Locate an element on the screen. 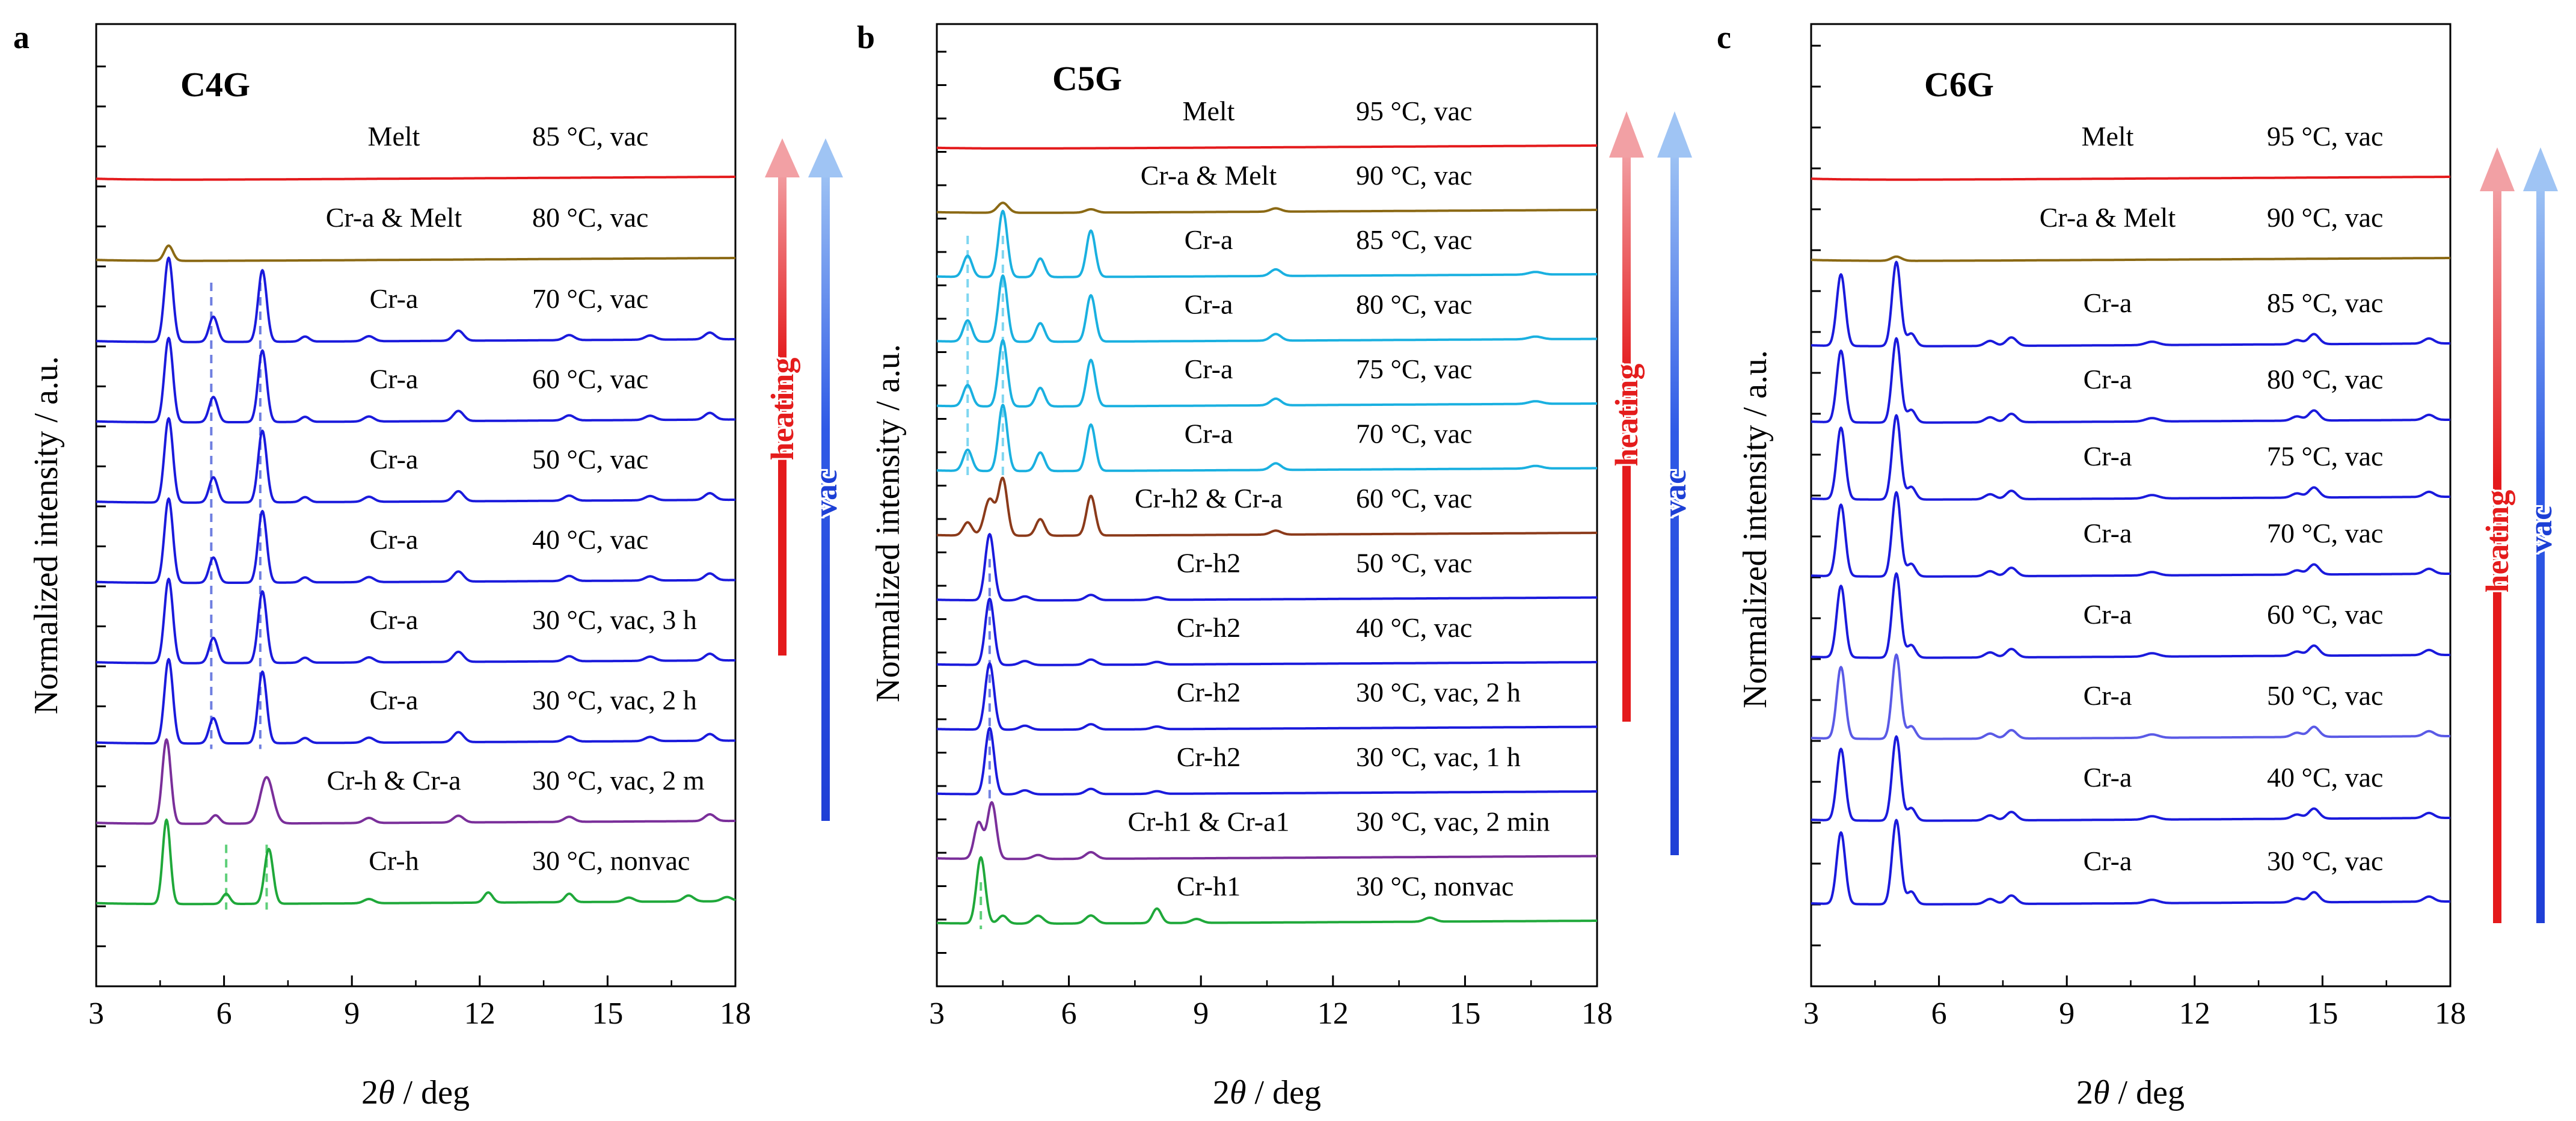  guide-lines is located at coordinates (985, 582).